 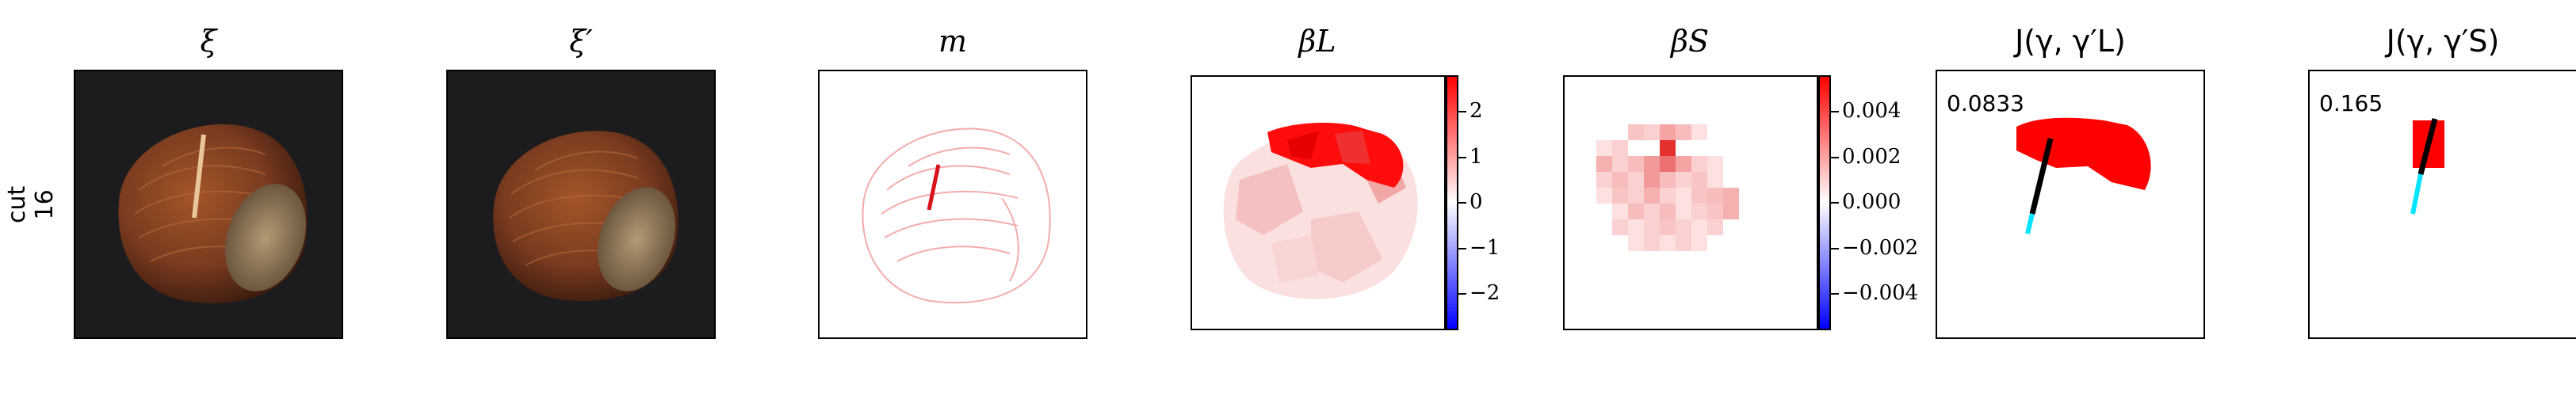 What do you see at coordinates (953, 41) in the screenshot?
I see `panel-m-title: m` at bounding box center [953, 41].